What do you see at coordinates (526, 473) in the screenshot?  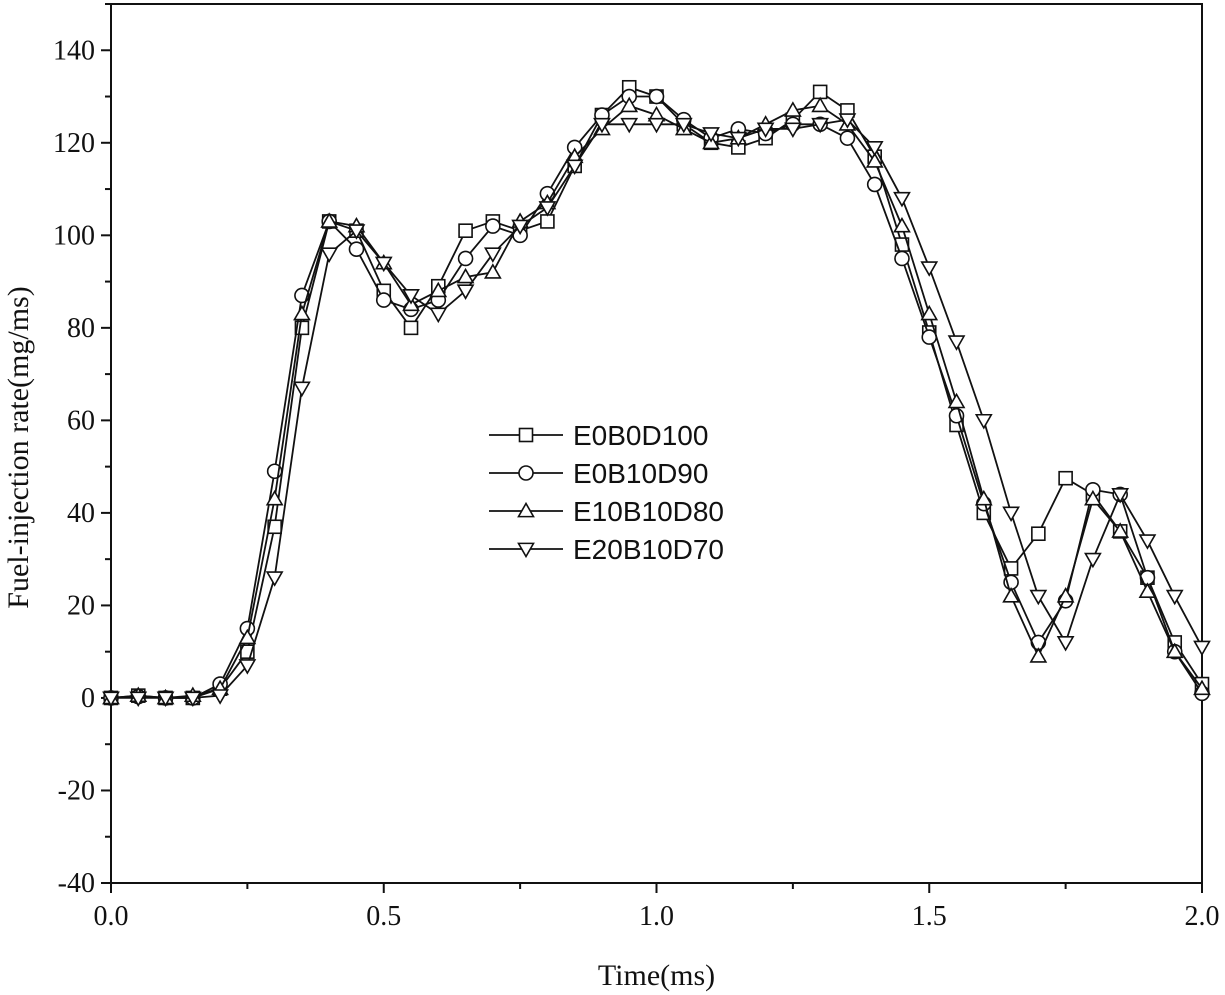 I see `legend-marker-circle` at bounding box center [526, 473].